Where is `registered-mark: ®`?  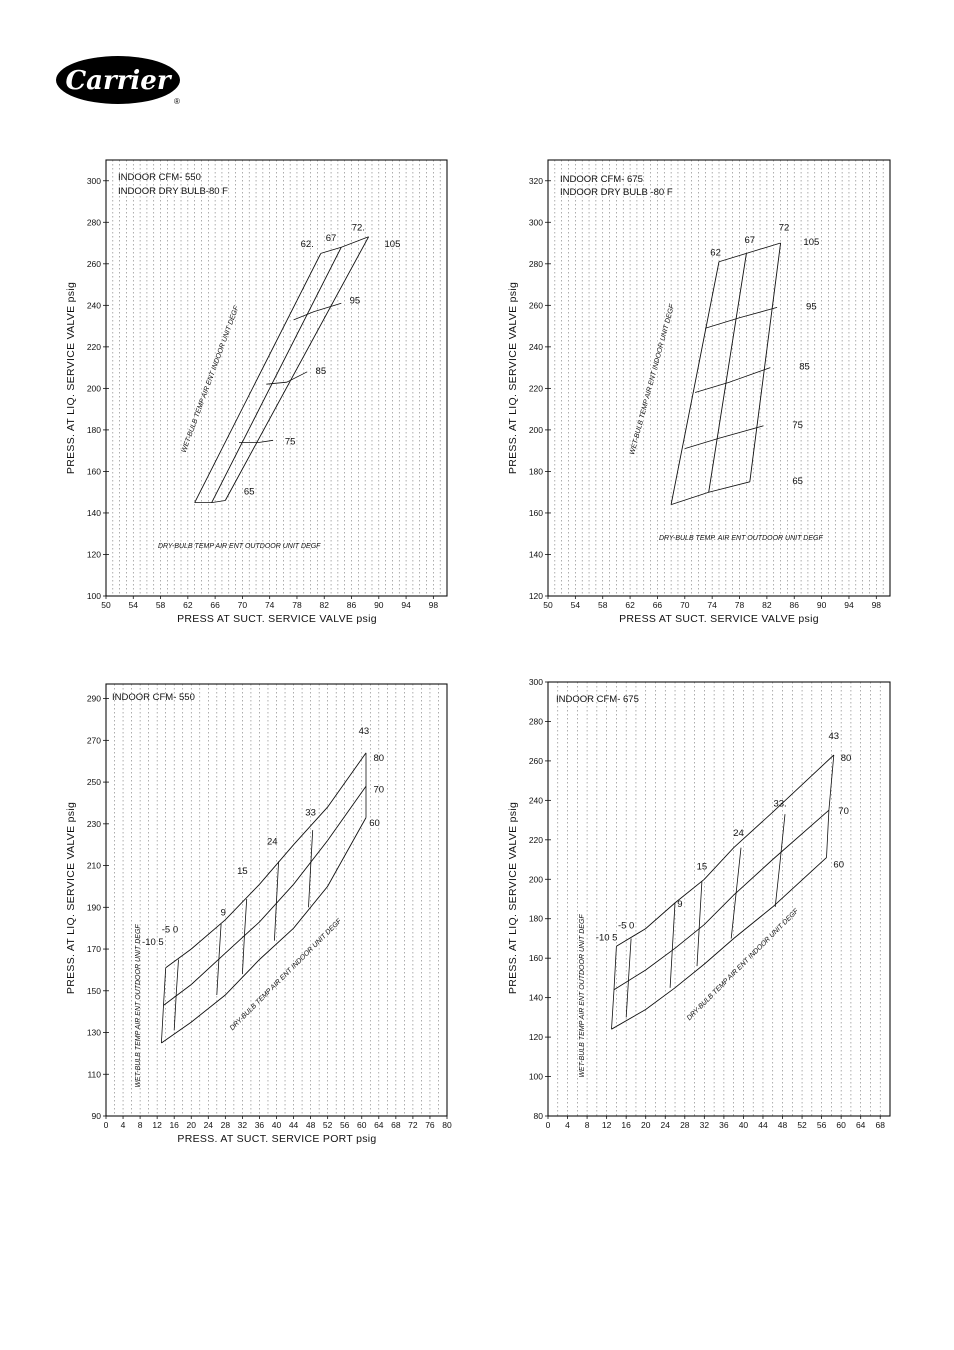
registered-mark: ® is located at coordinates (177, 101).